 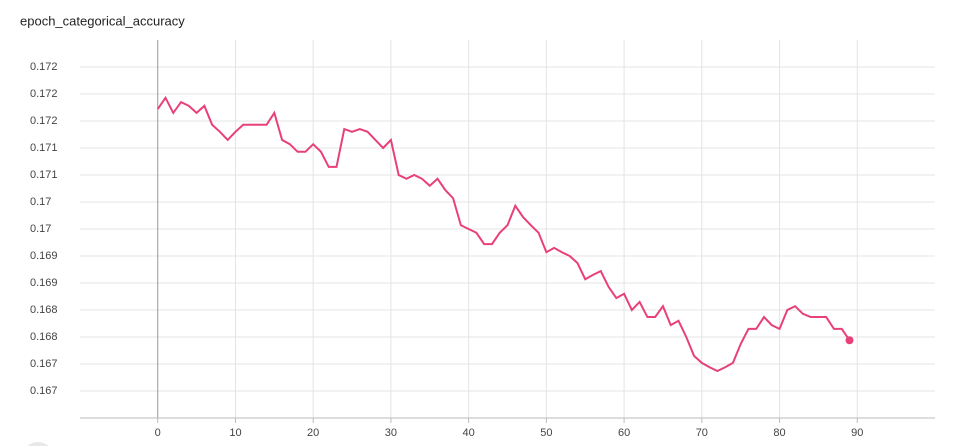 What do you see at coordinates (849, 340) in the screenshot?
I see `end-point` at bounding box center [849, 340].